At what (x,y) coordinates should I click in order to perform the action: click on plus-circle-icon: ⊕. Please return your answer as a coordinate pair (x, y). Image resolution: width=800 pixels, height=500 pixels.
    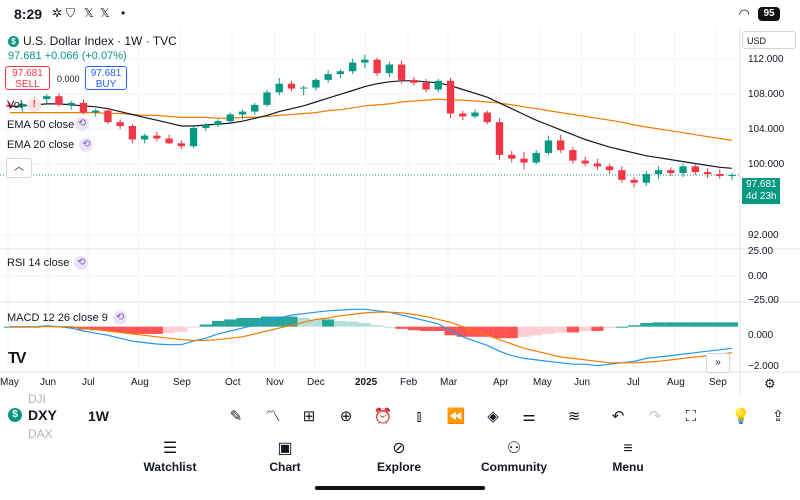
    Looking at the image, I should click on (346, 416).